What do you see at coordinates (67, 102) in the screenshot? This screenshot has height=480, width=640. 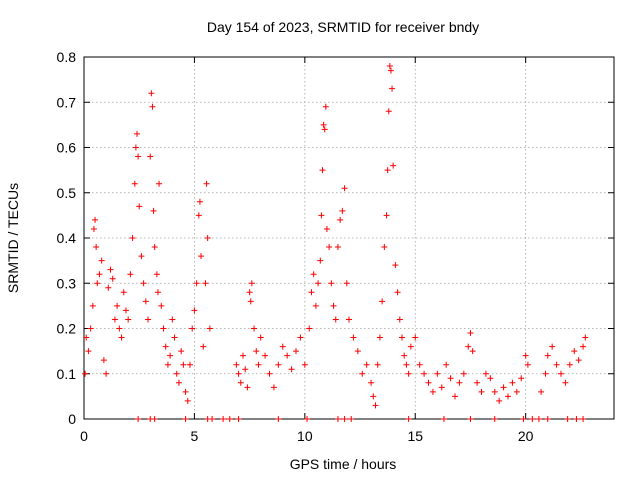 I see `y-tick-label: 0.7` at bounding box center [67, 102].